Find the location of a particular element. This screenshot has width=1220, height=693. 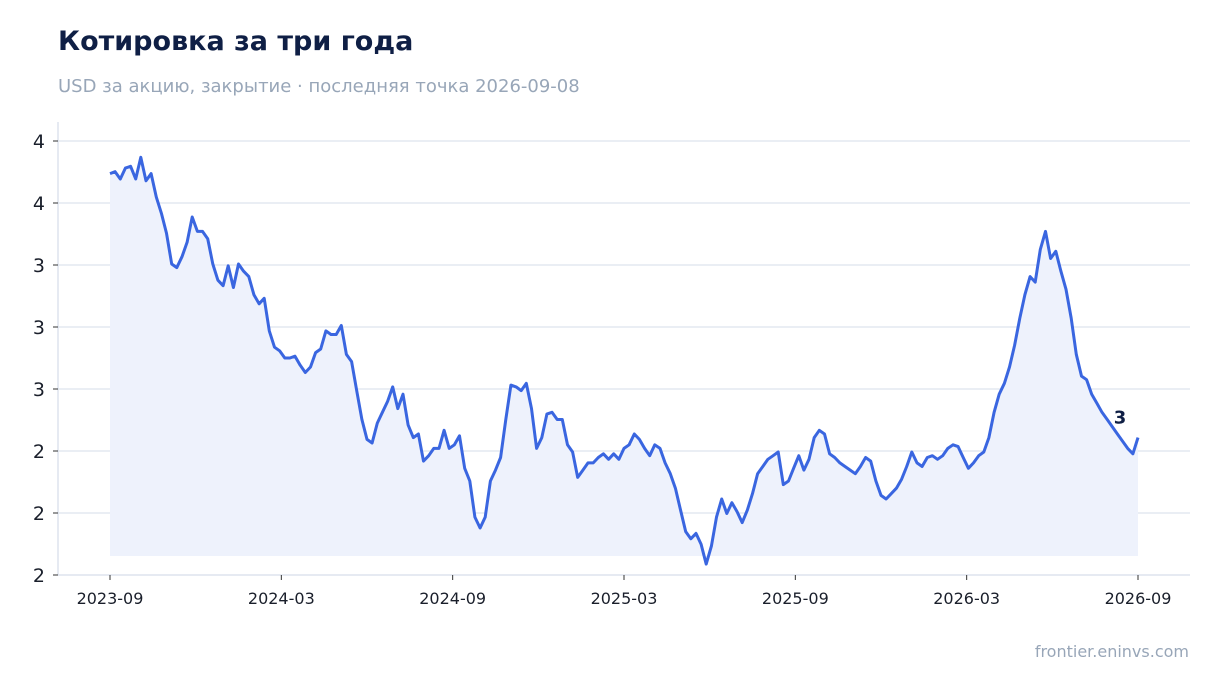

x-tick-label: 2024-09 is located at coordinates (452, 598).